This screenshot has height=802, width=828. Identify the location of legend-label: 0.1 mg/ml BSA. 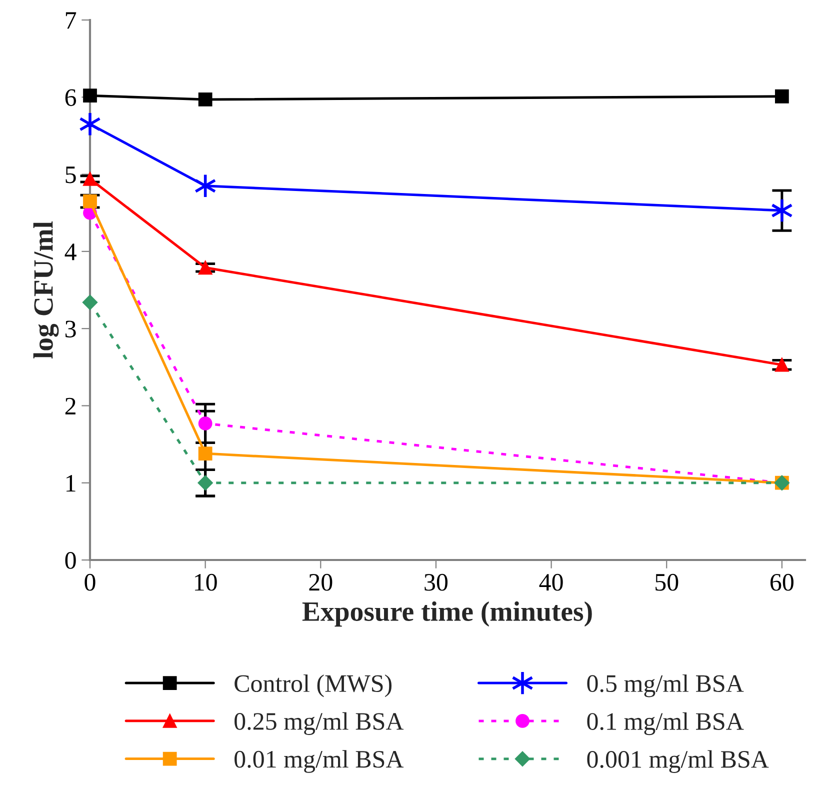
(665, 724).